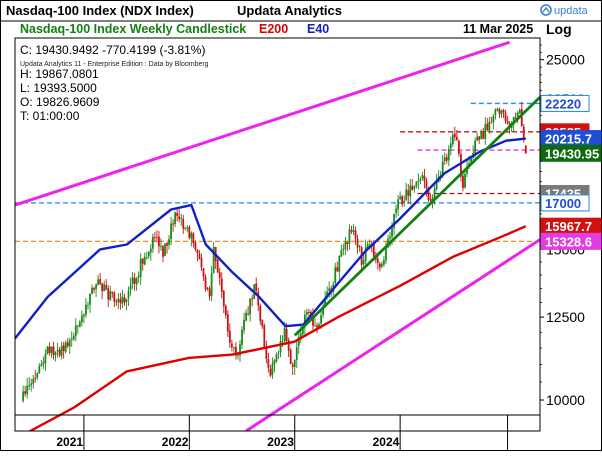 The width and height of the screenshot is (602, 456). Describe the element at coordinates (571, 11) in the screenshot. I see `updata-logo-text: updata` at that location.